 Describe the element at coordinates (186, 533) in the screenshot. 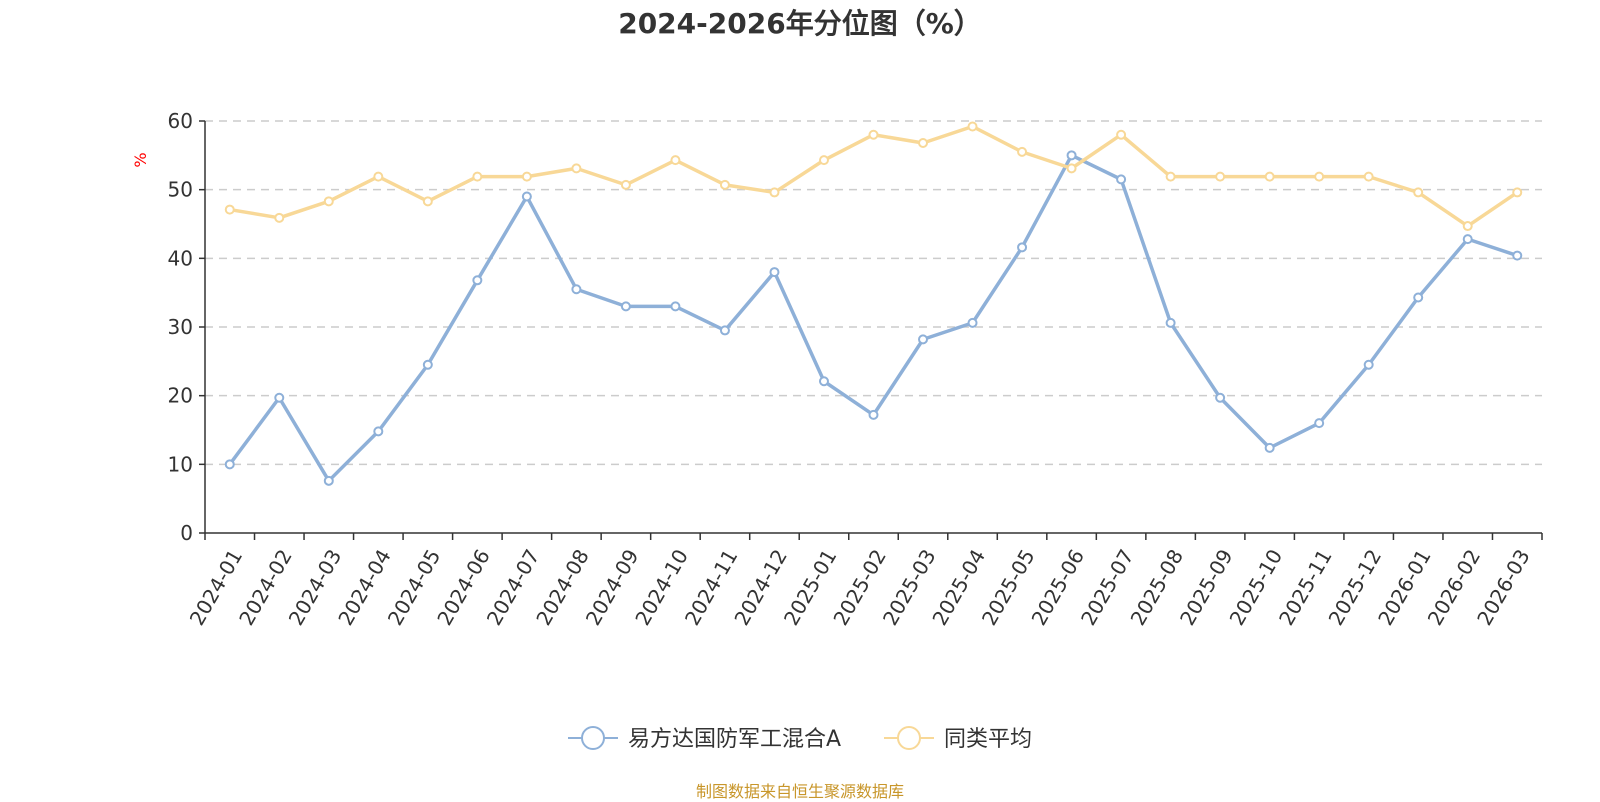

I see `y-tick-label: 0` at that location.